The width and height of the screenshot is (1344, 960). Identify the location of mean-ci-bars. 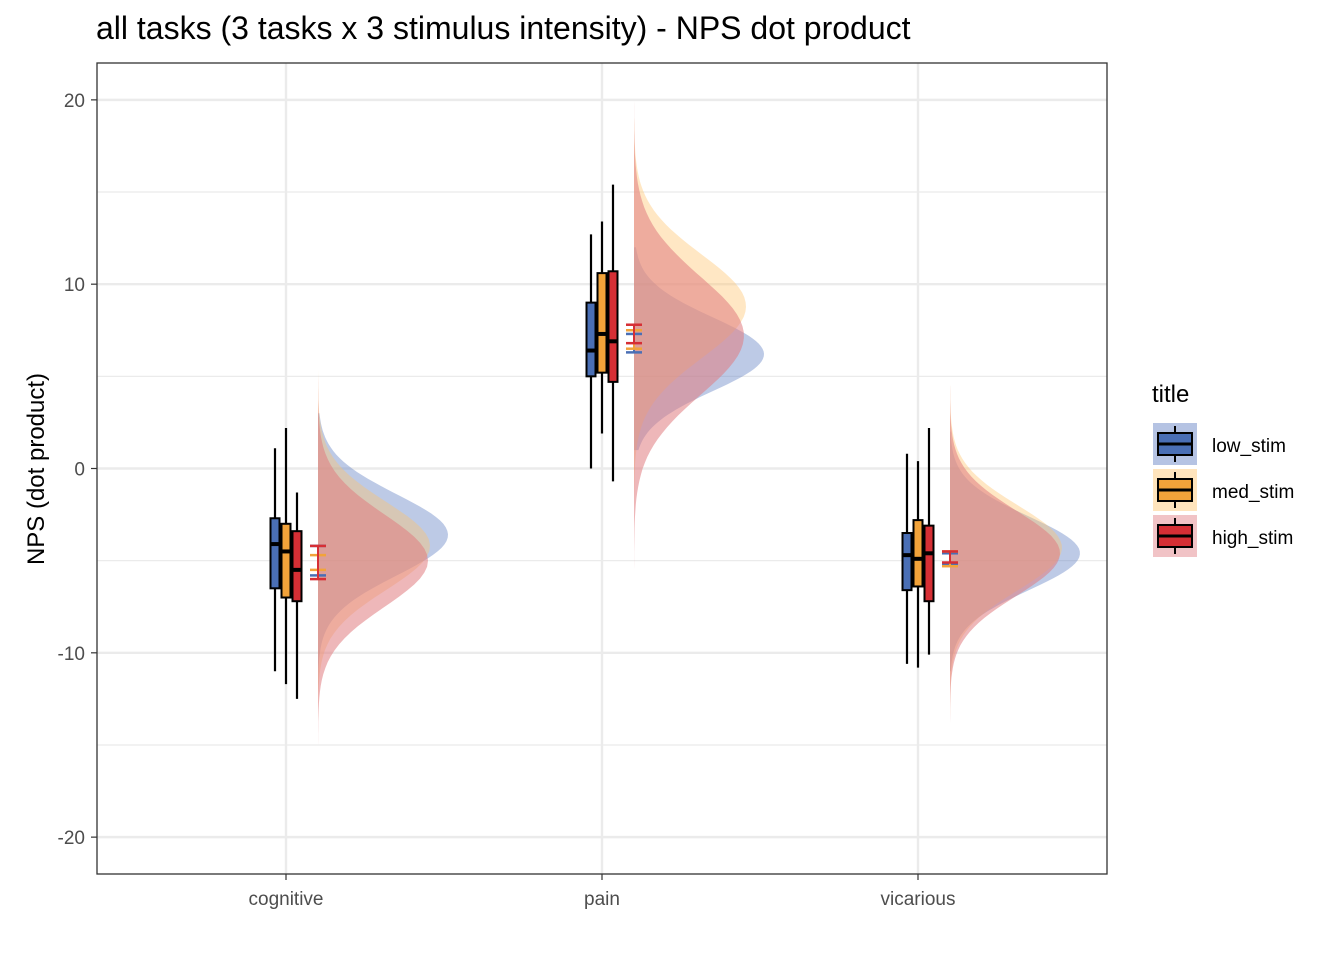
(634, 452).